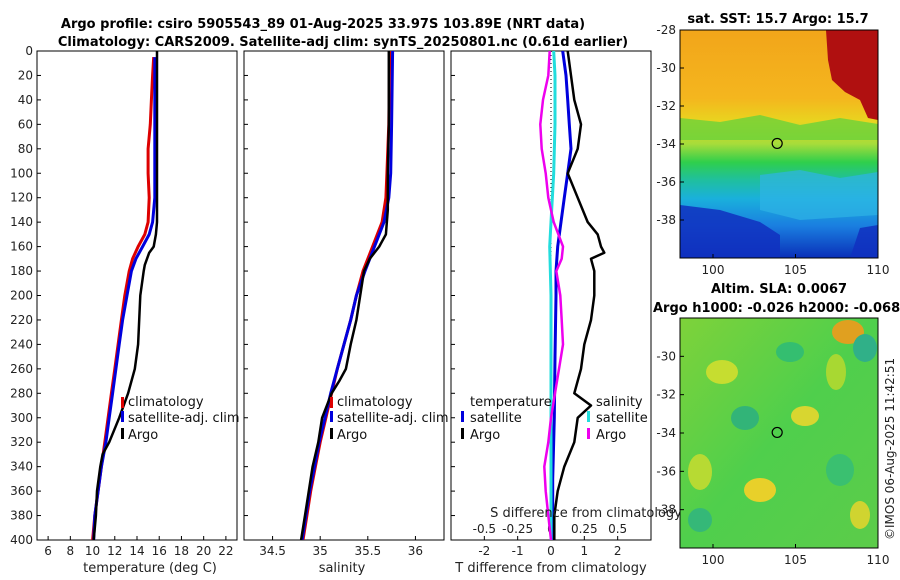 The image size is (900, 580). What do you see at coordinates (776, 308) in the screenshot?
I see `sla-title2: Argo h1000: -0.026 h2000: -0.068` at bounding box center [776, 308].